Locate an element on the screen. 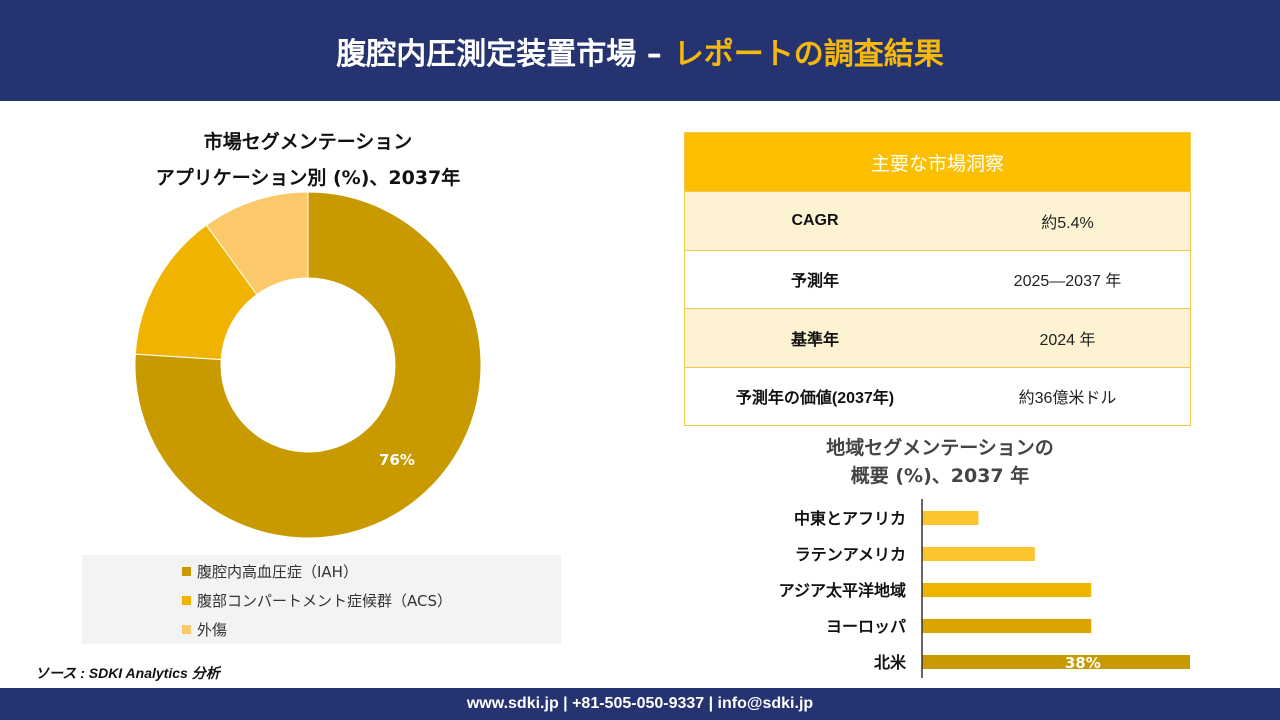 This screenshot has width=1280, height=720. legend-swatch-iah is located at coordinates (186, 571).